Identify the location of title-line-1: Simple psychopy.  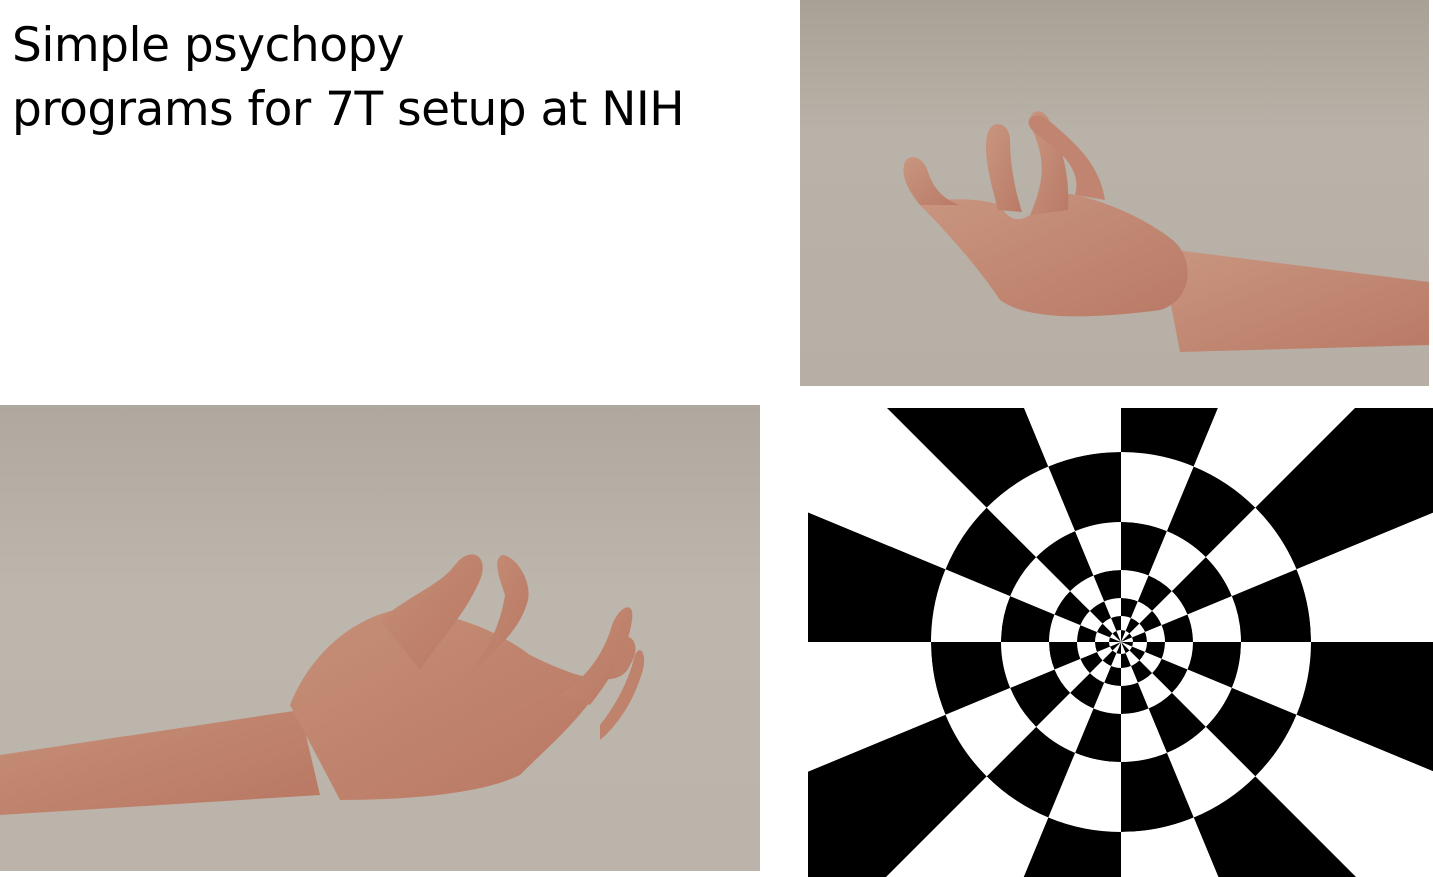
(208, 45).